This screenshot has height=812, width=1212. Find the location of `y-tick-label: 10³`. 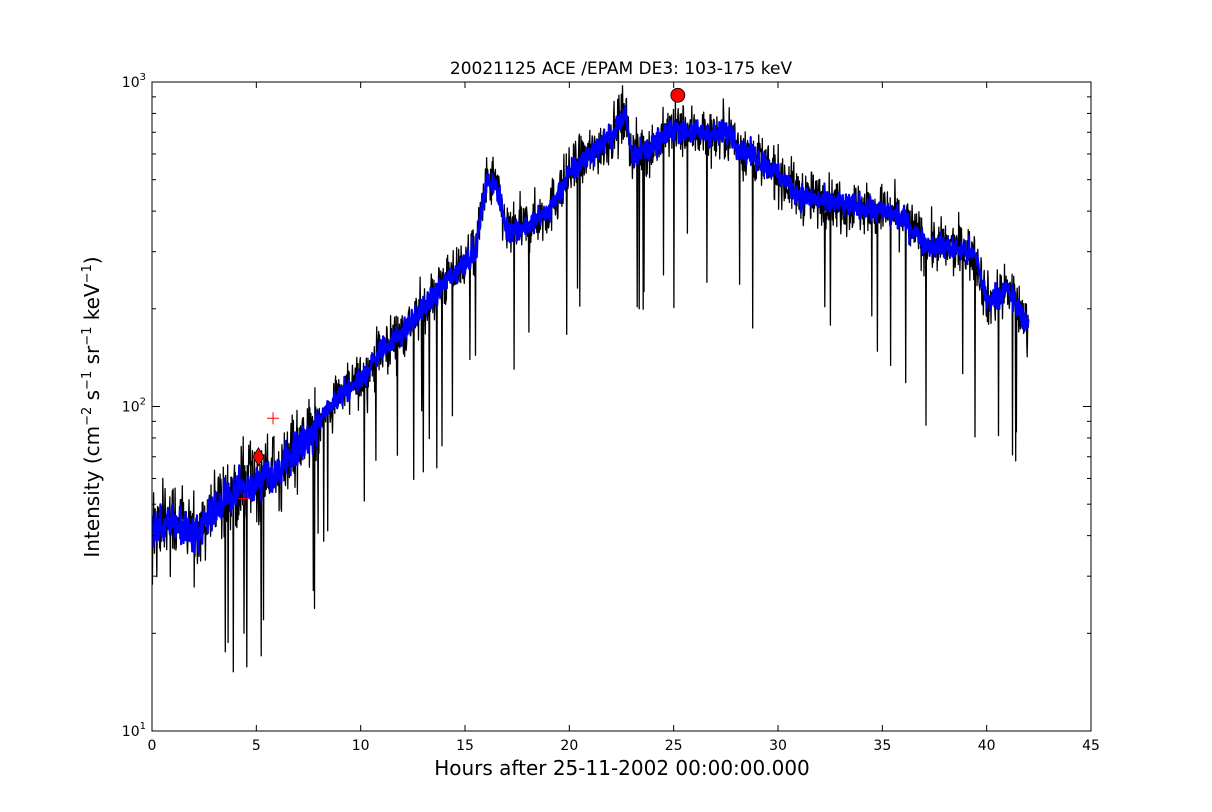

y-tick-label: 10³ is located at coordinates (134, 81).